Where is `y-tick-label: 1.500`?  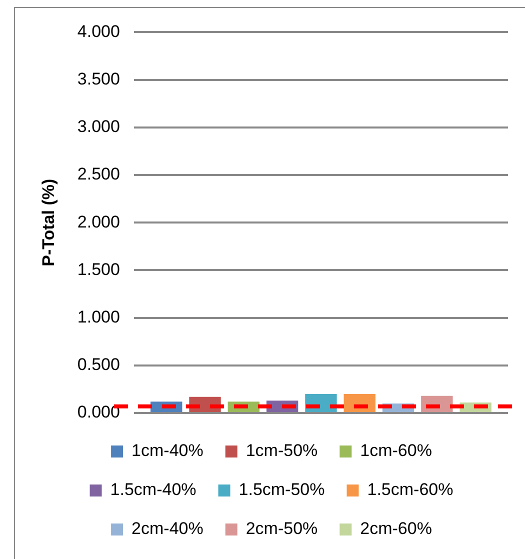 y-tick-label: 1.500 is located at coordinates (98, 269).